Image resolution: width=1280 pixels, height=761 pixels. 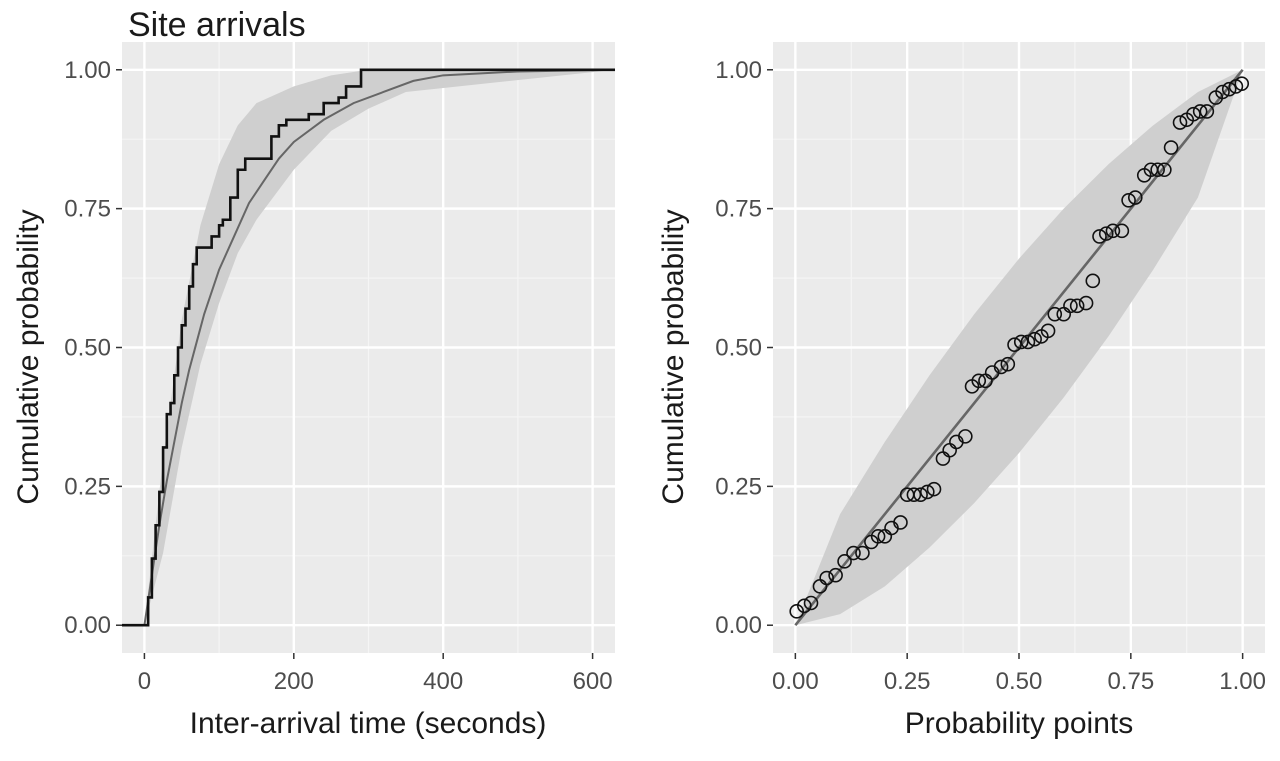 What do you see at coordinates (738, 70) in the screenshot?
I see `right-y-tick-label: 1.00` at bounding box center [738, 70].